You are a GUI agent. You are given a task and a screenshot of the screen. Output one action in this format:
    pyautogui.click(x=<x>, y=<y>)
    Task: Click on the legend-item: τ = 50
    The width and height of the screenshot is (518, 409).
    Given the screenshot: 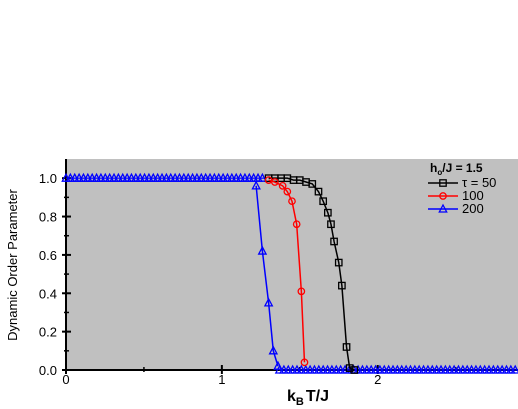 What is the action you would take?
    pyautogui.click(x=462, y=182)
    